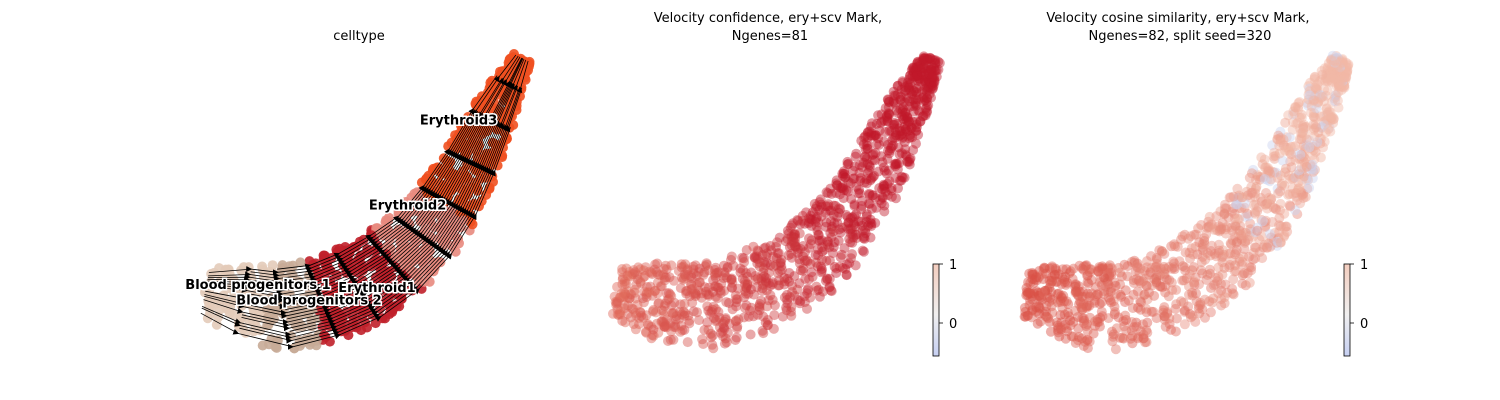 This screenshot has height=400, width=1500. Describe the element at coordinates (1364, 265) in the screenshot. I see `colorbar-tick-label: 1` at that location.